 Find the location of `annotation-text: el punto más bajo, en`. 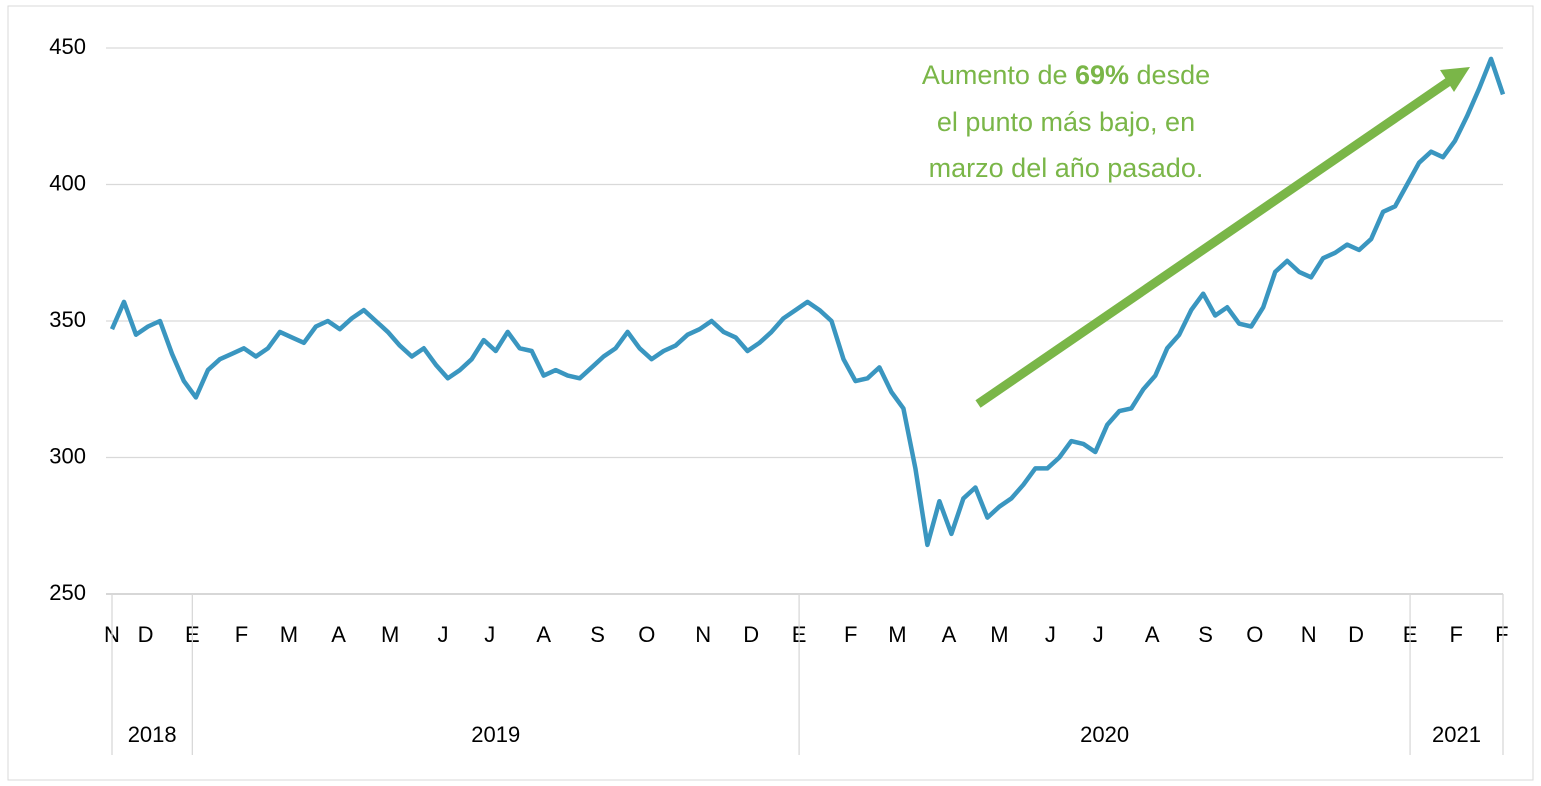

annotation-text: el punto más bajo, en is located at coordinates (1066, 122).